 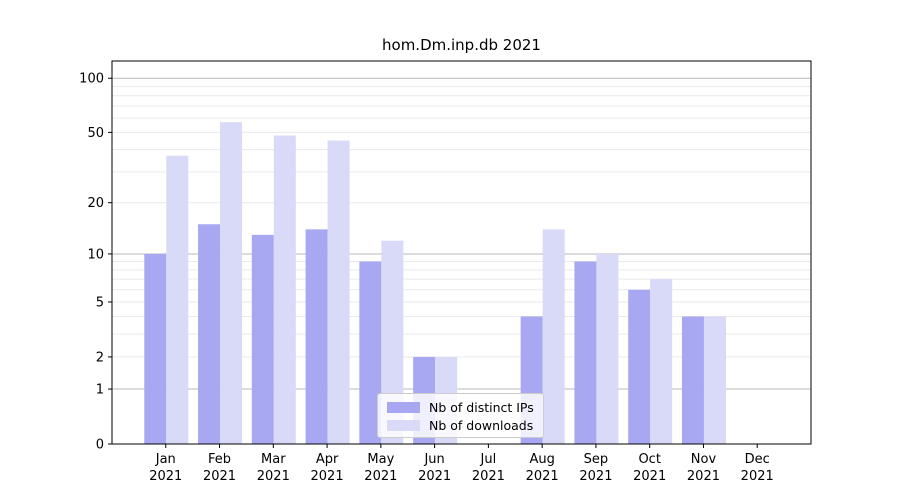 I want to click on legend-item-nb-of-downloads: Nb of downloads, so click(x=460, y=425).